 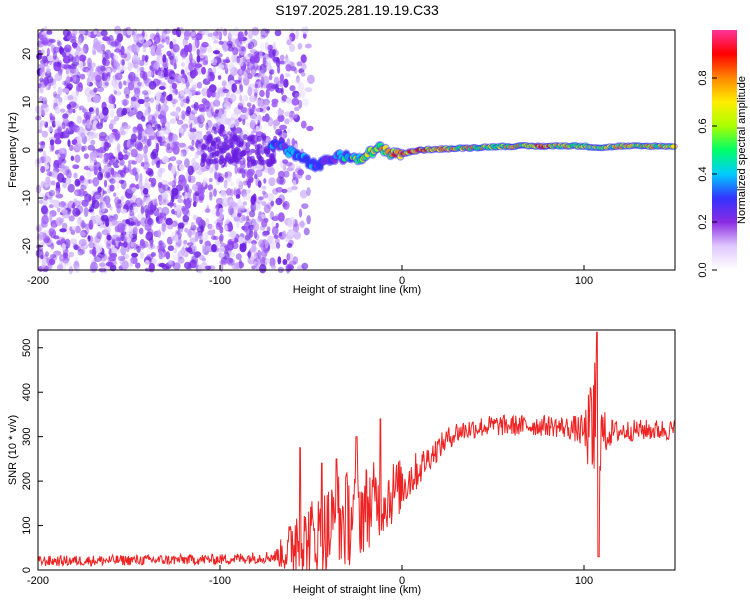 What do you see at coordinates (32, 151) in the screenshot?
I see `spectrogram-y-ticks: -20 -10 0 10 20` at bounding box center [32, 151].